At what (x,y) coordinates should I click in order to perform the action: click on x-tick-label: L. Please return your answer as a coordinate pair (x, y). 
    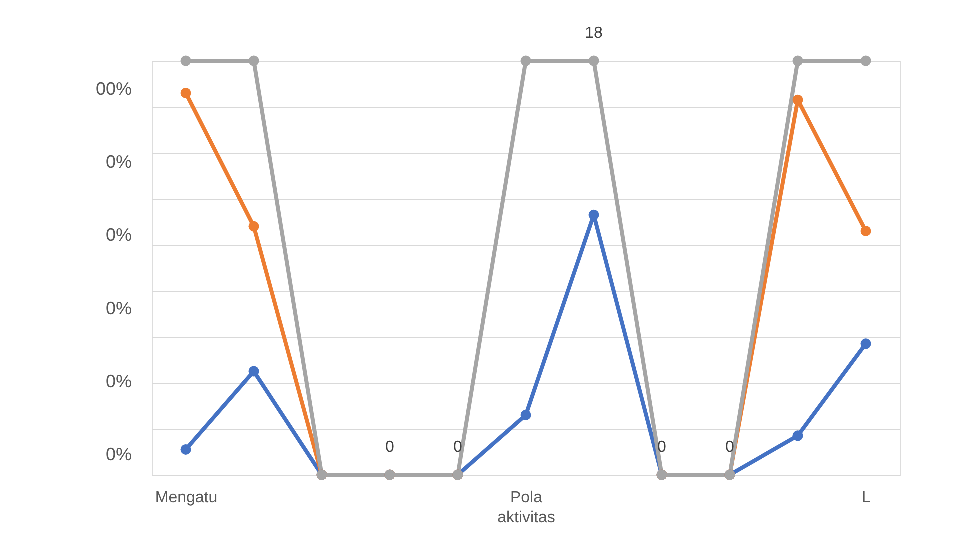
    Looking at the image, I should click on (867, 498).